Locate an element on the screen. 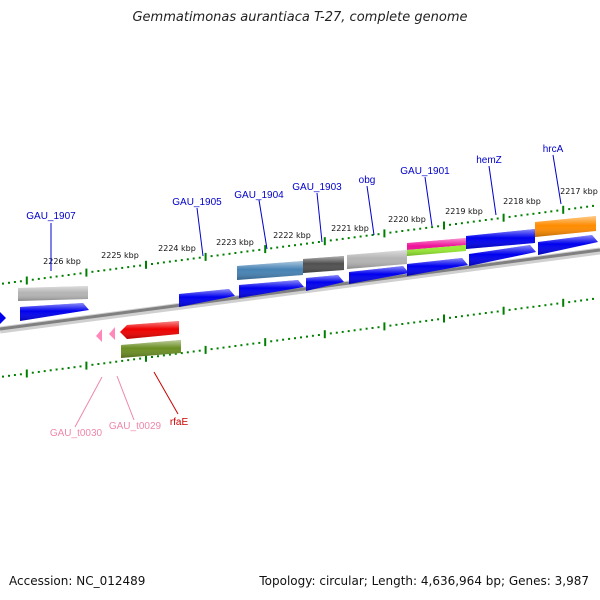 This screenshot has width=600, height=600. ruler-tick-label: 2220 kbp is located at coordinates (407, 219).